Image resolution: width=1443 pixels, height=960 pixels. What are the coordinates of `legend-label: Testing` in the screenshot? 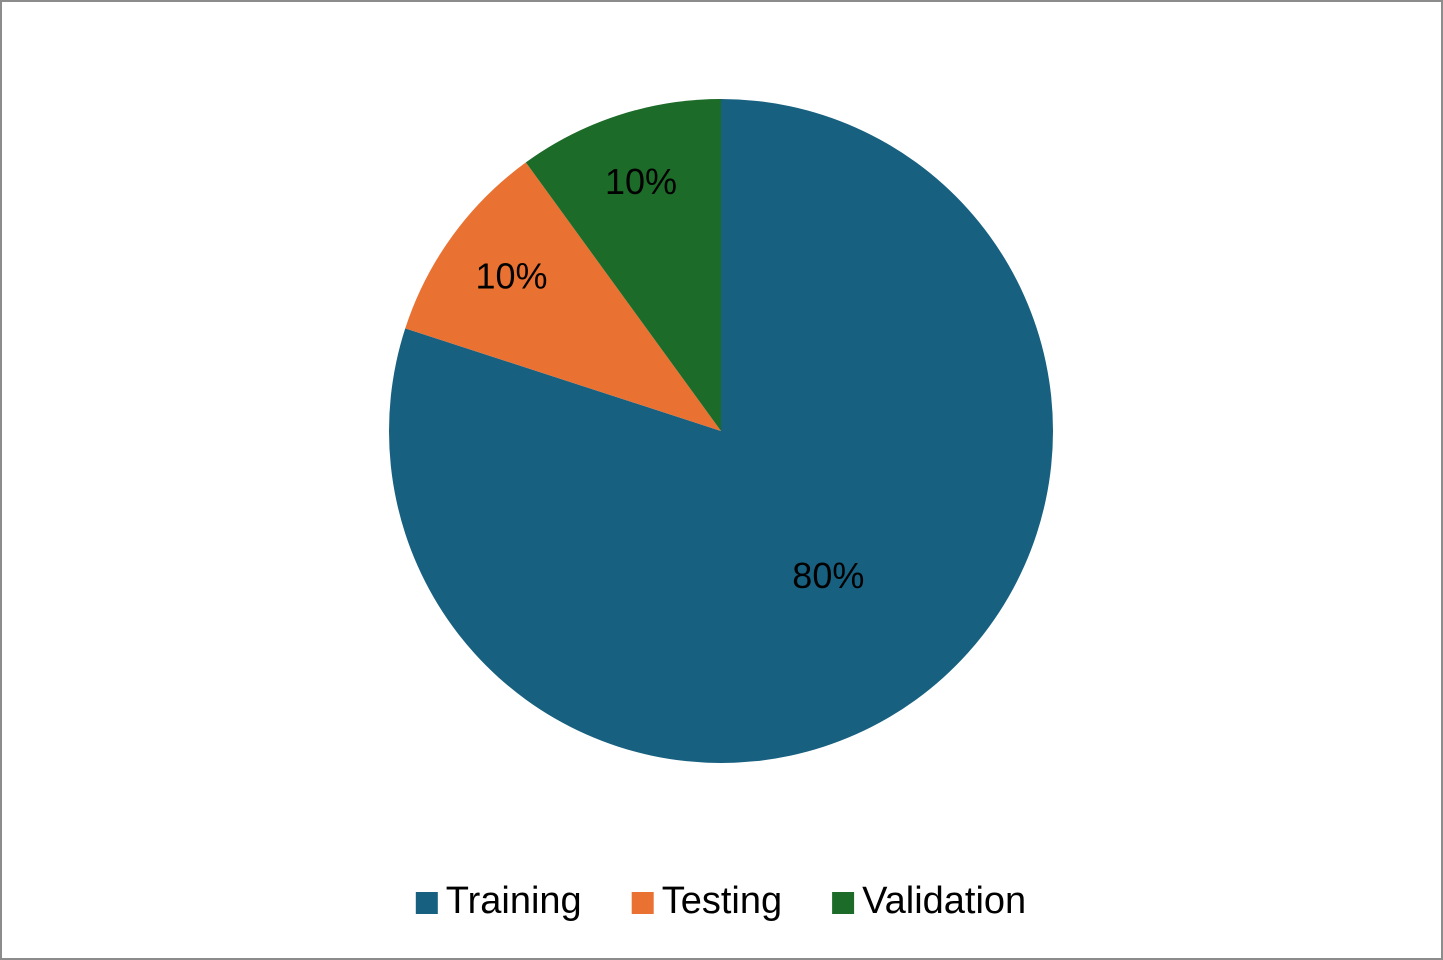 It's located at (722, 901).